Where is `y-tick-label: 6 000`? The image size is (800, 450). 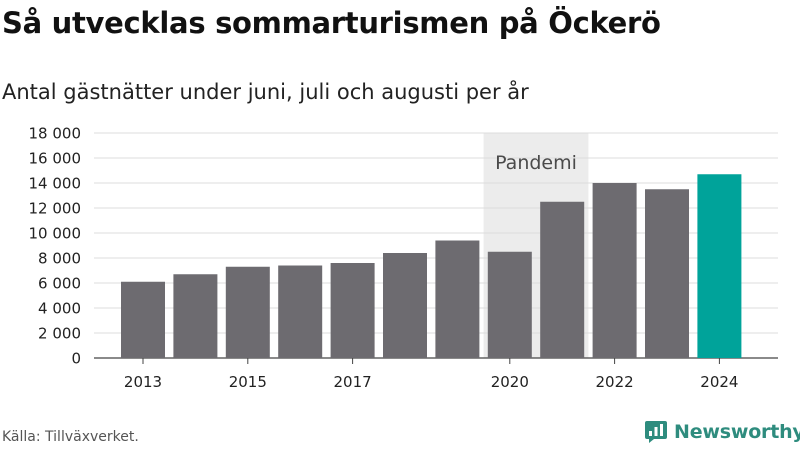
y-tick-label: 6 000 is located at coordinates (59, 284).